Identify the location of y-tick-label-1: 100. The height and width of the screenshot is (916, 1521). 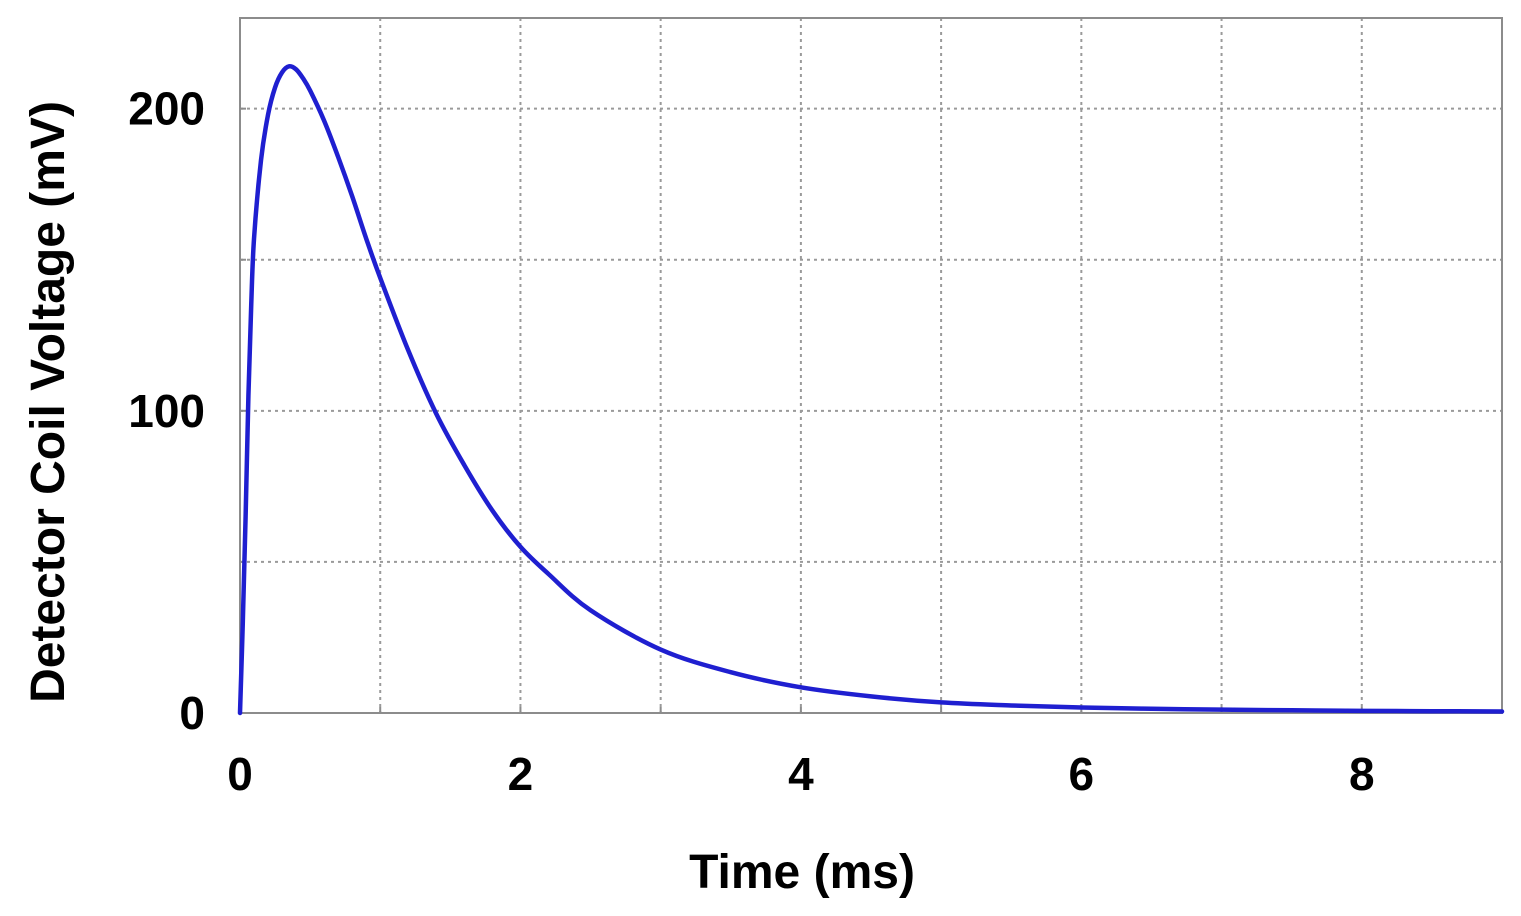
(166, 411).